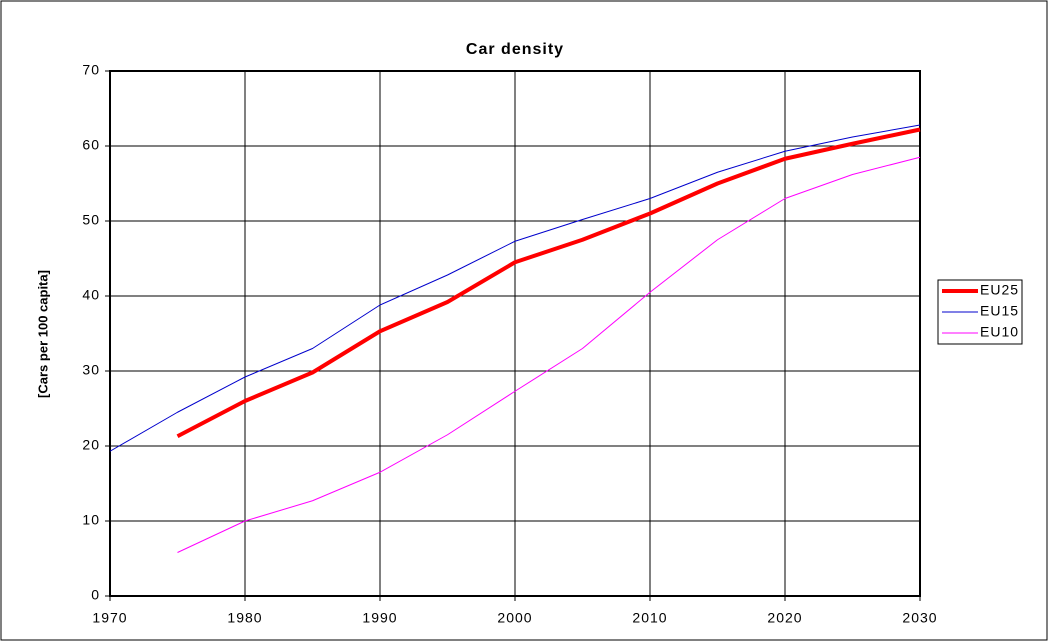 The height and width of the screenshot is (641, 1048). What do you see at coordinates (515, 49) in the screenshot?
I see `chart-title: Car density` at bounding box center [515, 49].